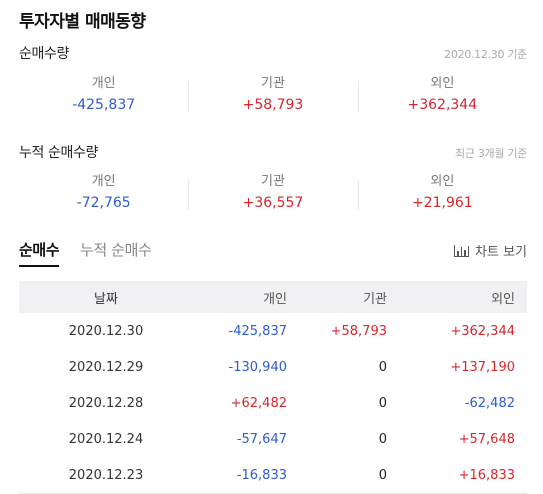  I want to click on summary-value: +36,557, so click(273, 203).